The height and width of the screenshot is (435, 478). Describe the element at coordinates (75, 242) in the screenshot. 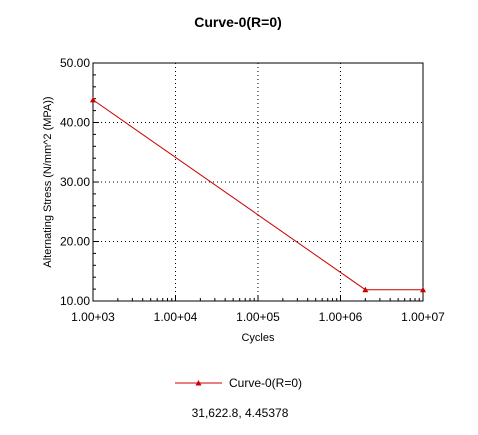

I see `y-tick-label: 20.00` at that location.